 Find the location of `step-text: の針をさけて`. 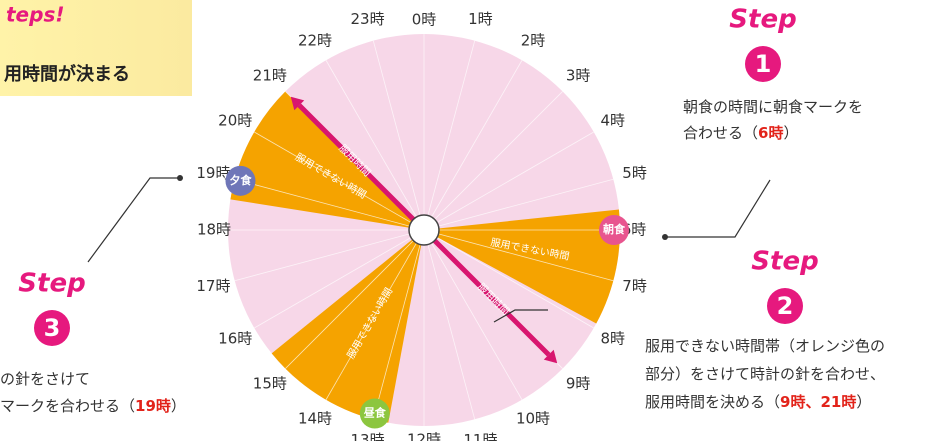

step-text: の針をさけて is located at coordinates (45, 379).